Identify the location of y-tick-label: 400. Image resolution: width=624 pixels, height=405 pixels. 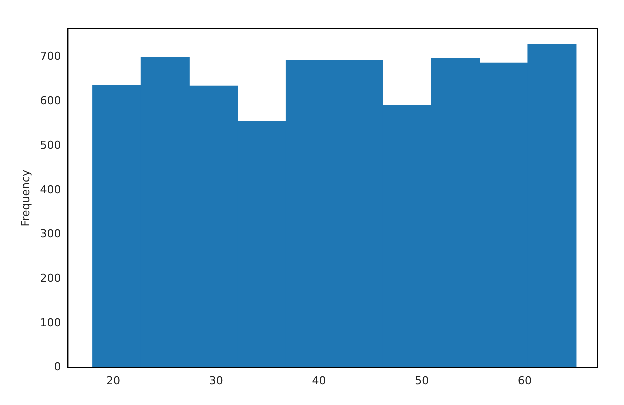
(51, 189).